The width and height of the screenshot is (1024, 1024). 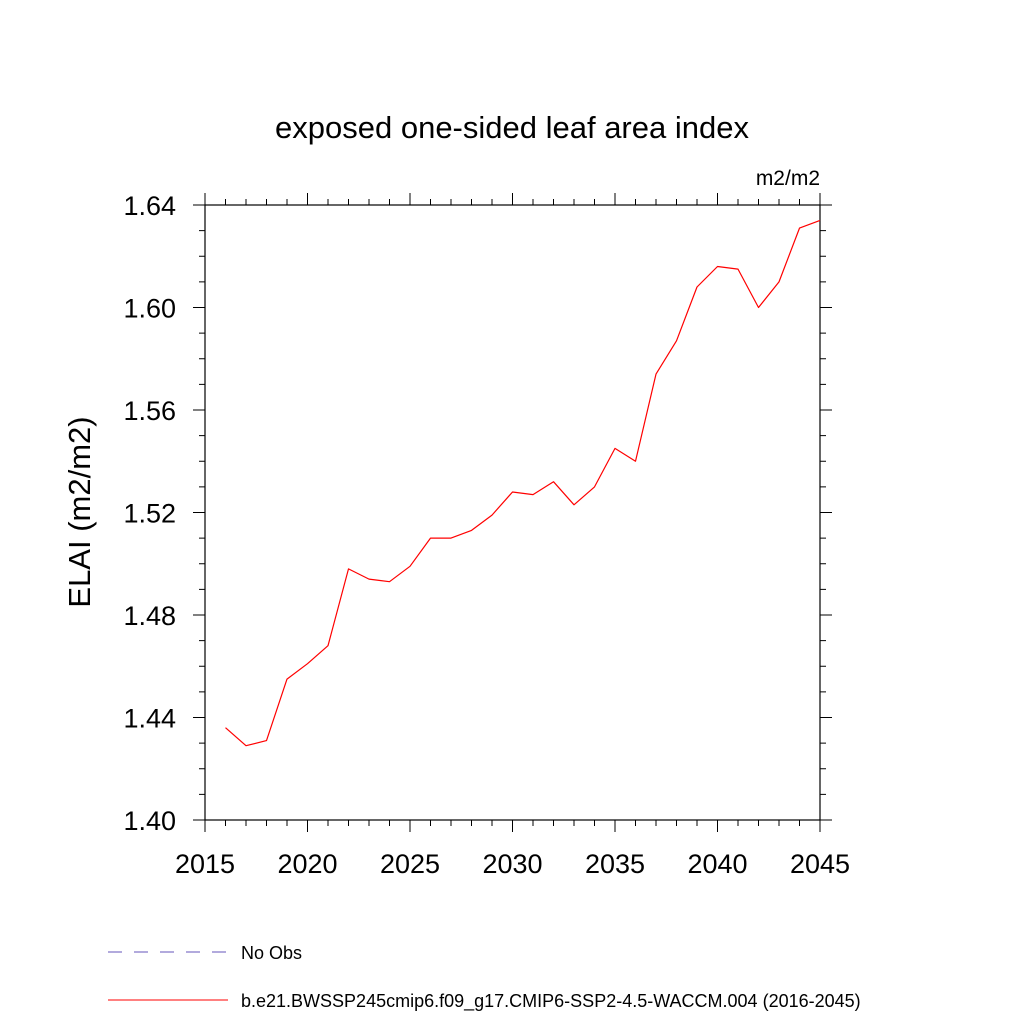 What do you see at coordinates (79, 511) in the screenshot?
I see `y-axis-label: ELAI (m2/m2)` at bounding box center [79, 511].